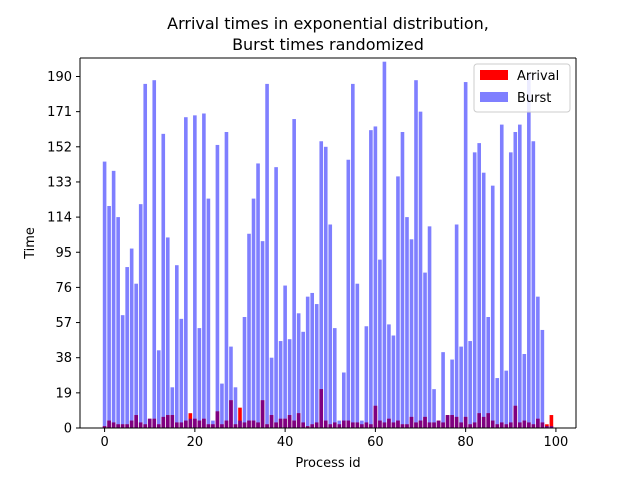 The height and width of the screenshot is (484, 640). What do you see at coordinates (104, 442) in the screenshot?
I see `x-tick-label: 0` at bounding box center [104, 442].